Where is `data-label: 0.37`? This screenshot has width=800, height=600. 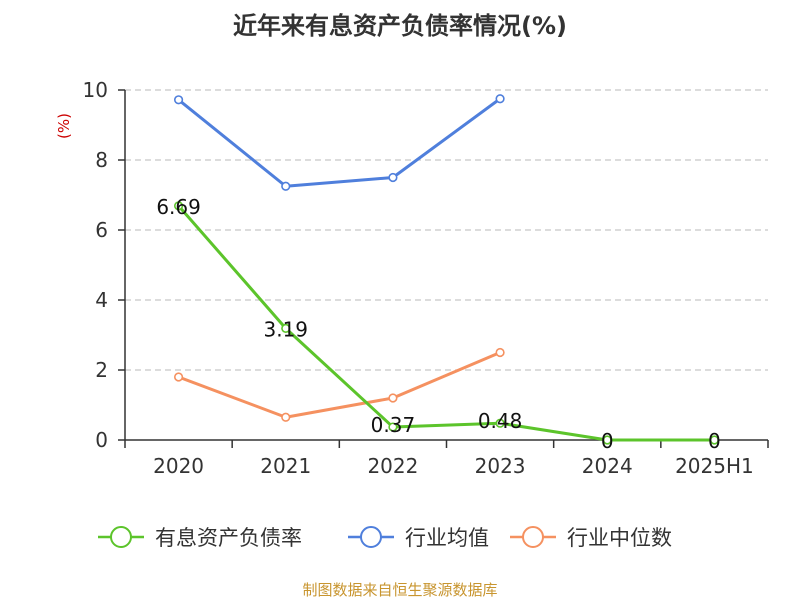 data-label: 0.37 is located at coordinates (393, 425).